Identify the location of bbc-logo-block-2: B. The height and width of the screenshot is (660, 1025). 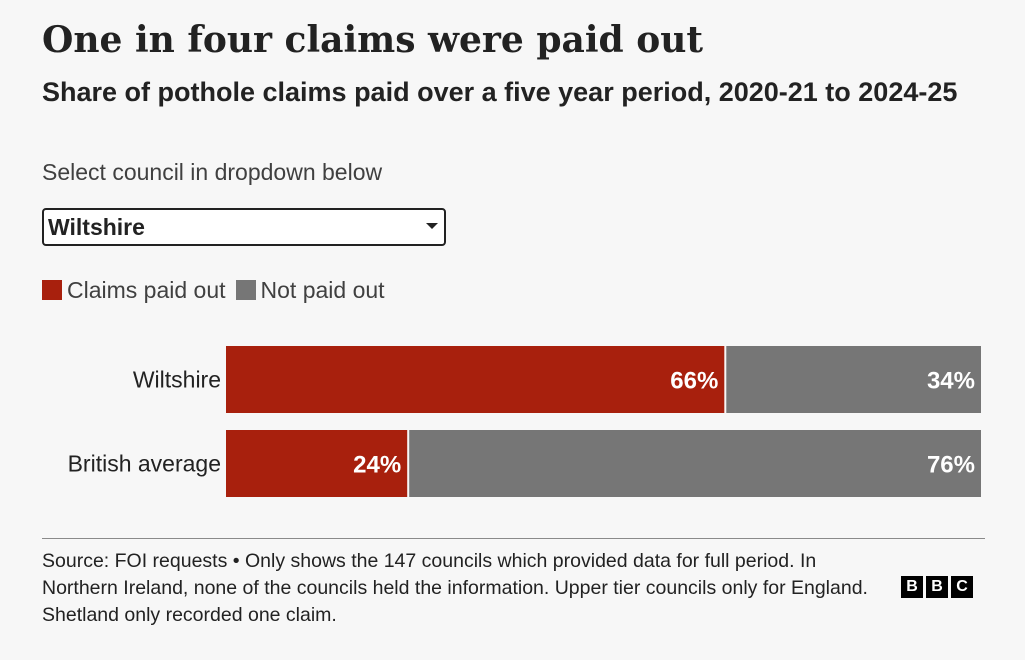
(937, 587).